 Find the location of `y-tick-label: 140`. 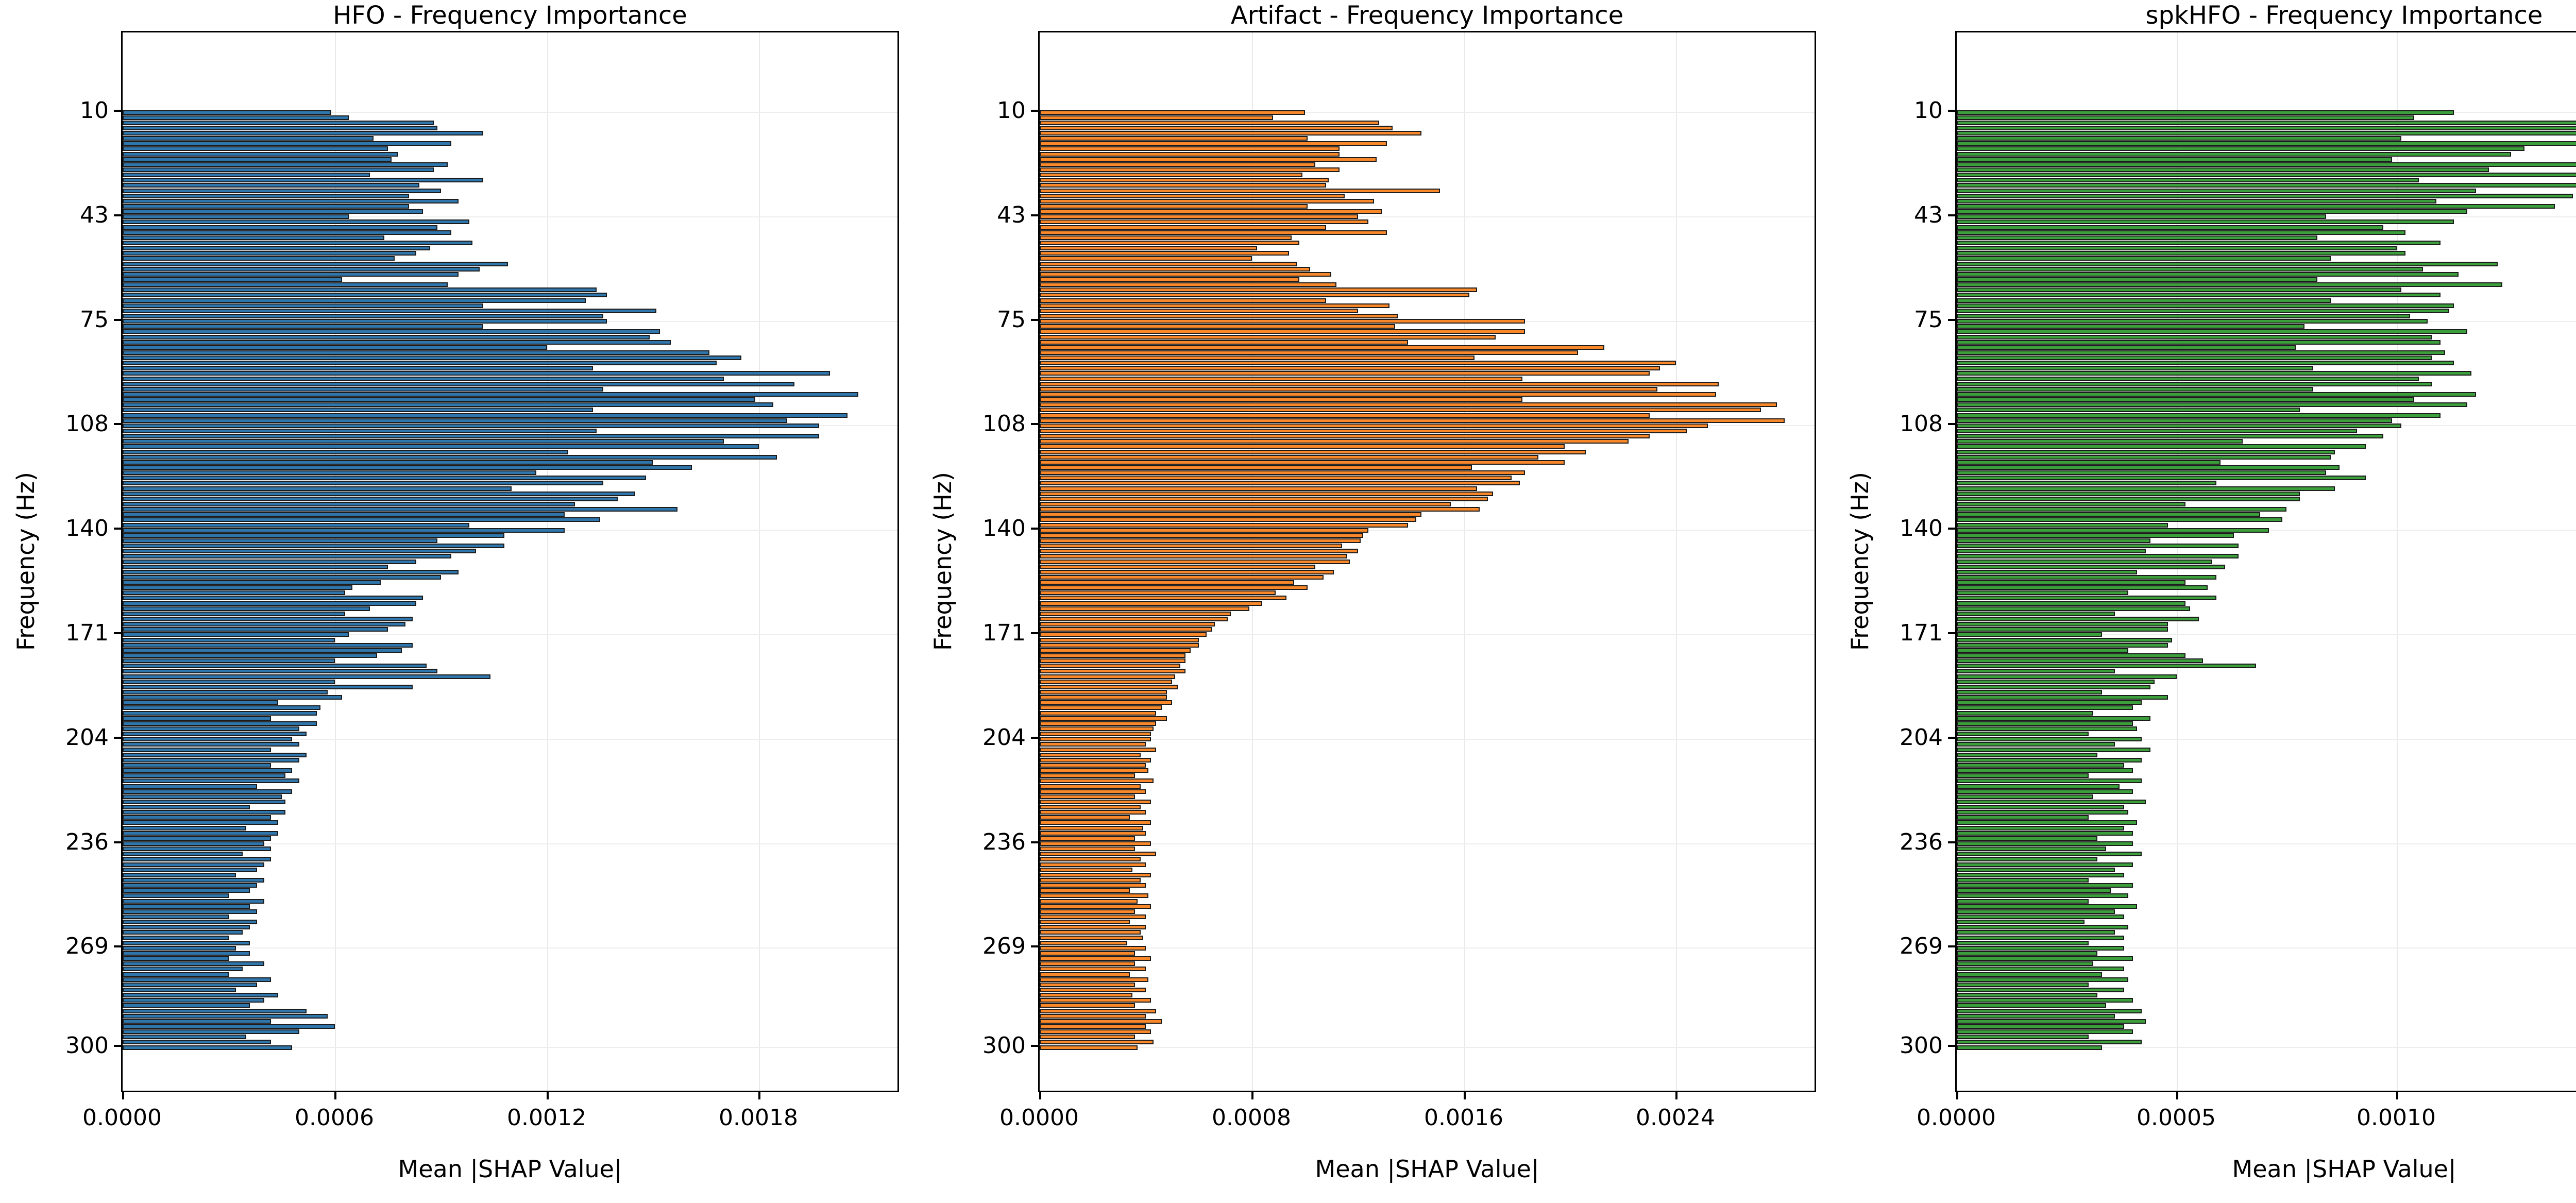

y-tick-label: 140 is located at coordinates (1004, 528).